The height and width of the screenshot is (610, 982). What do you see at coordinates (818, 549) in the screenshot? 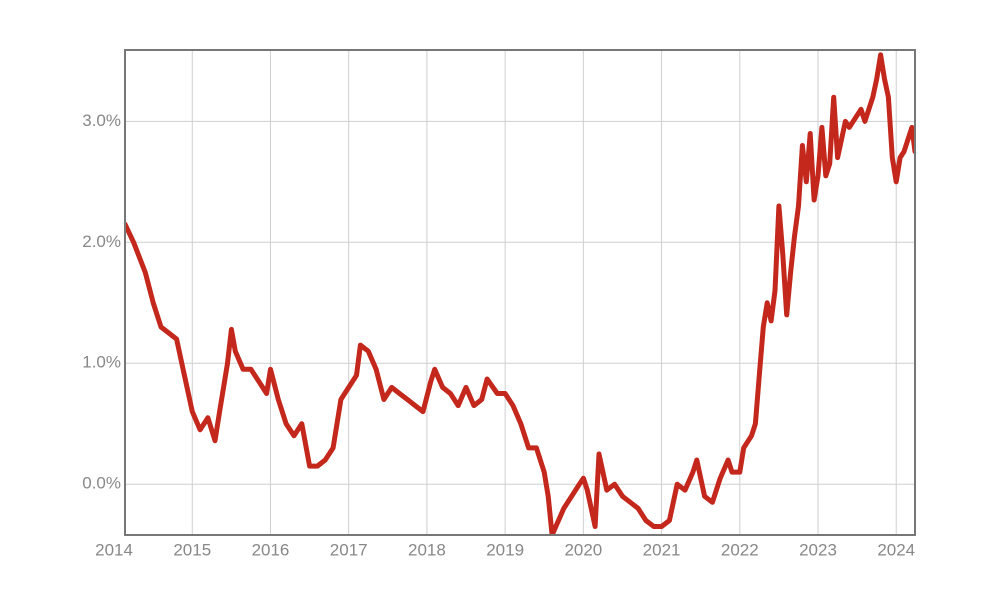
I see `x-tick-label: 2023` at bounding box center [818, 549].